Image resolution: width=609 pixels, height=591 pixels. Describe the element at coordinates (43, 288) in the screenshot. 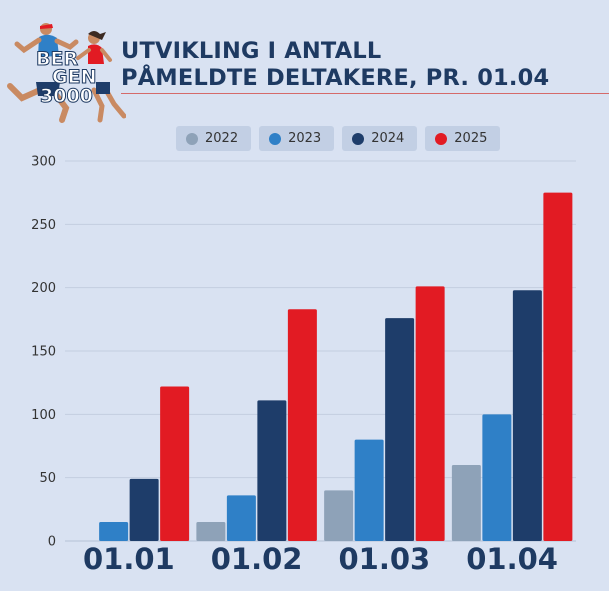

I see `y-tick-label: 200` at that location.